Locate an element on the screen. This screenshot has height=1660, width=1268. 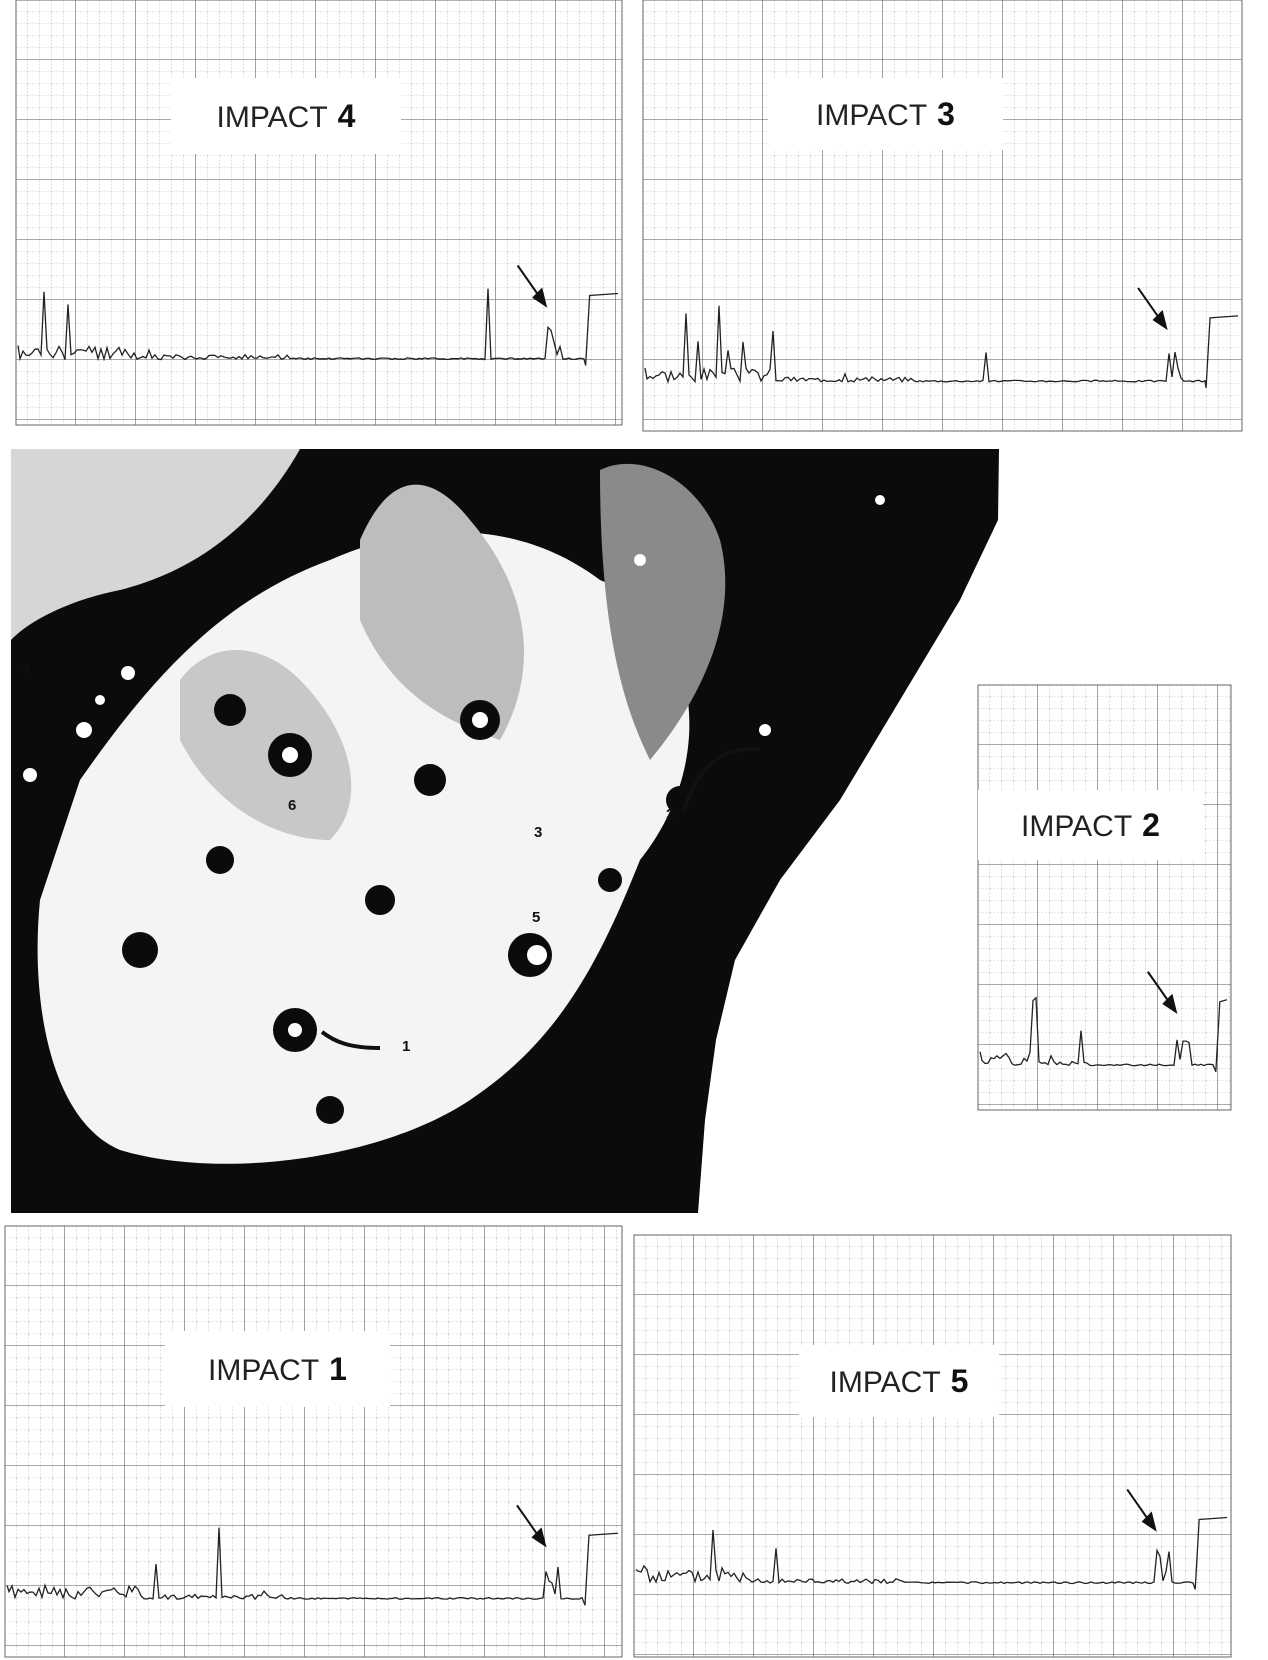
micrograph-label: 2 is located at coordinates (670, 814).